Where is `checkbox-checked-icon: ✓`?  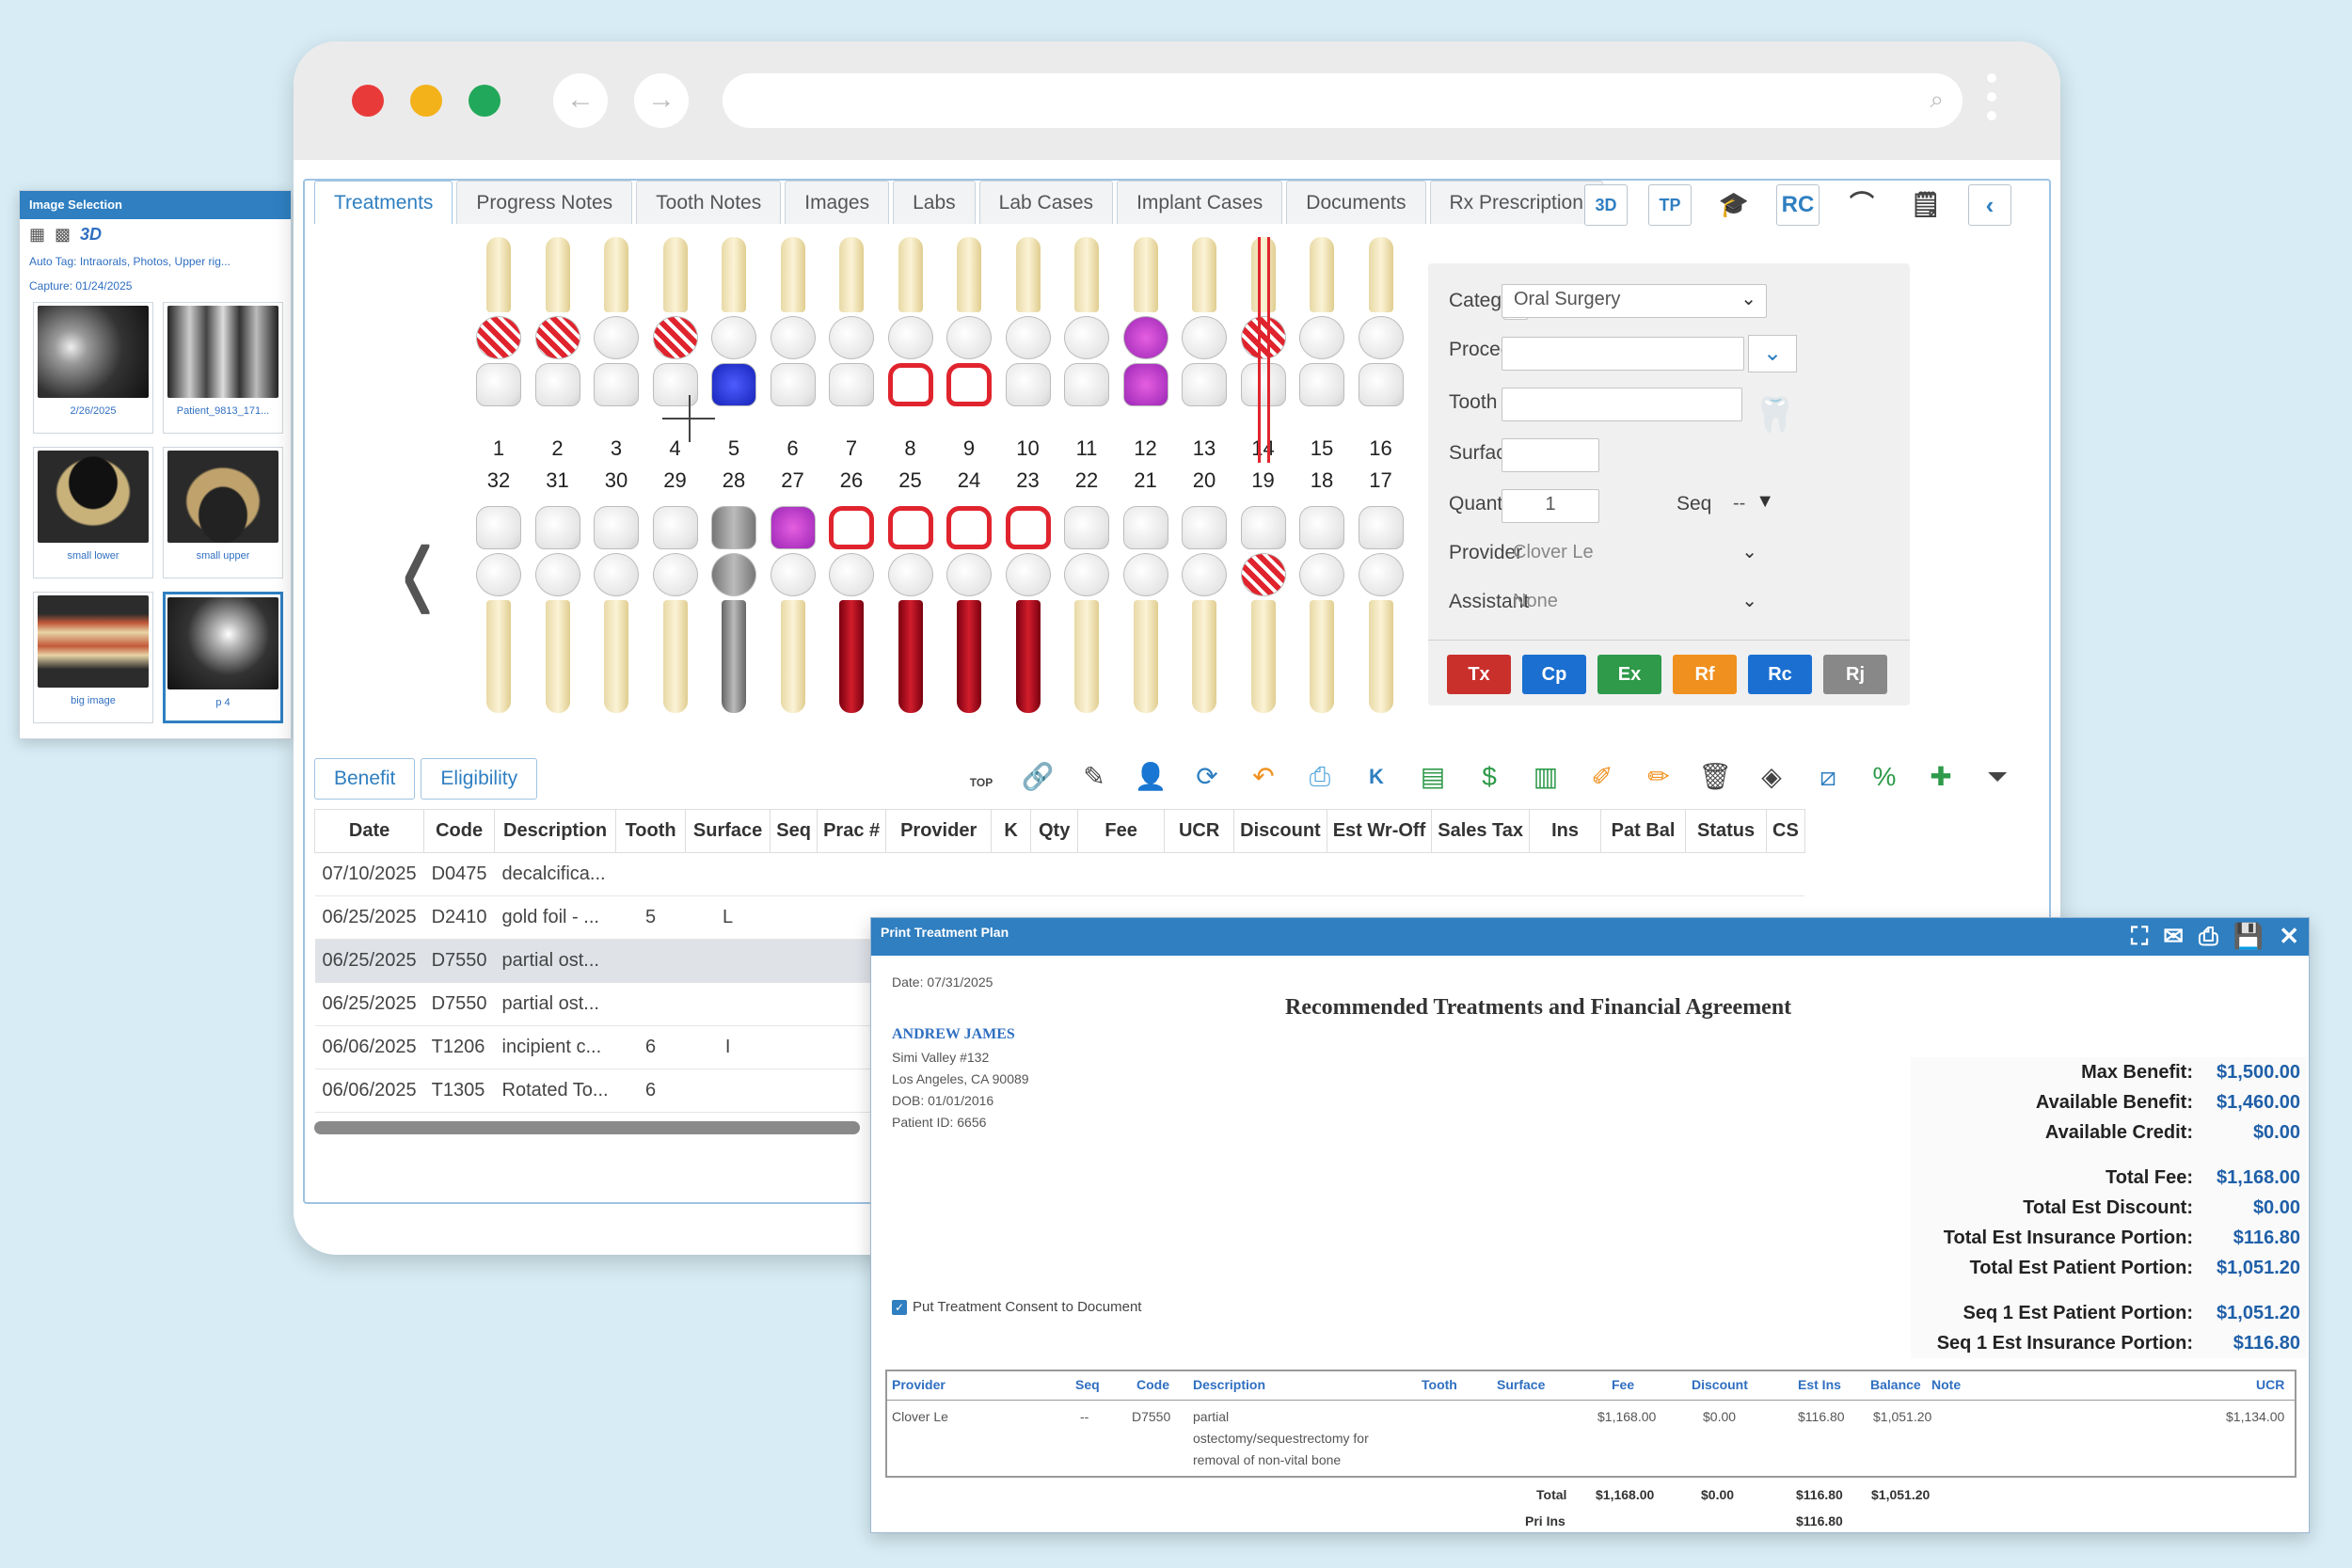 checkbox-checked-icon: ✓ is located at coordinates (899, 1307).